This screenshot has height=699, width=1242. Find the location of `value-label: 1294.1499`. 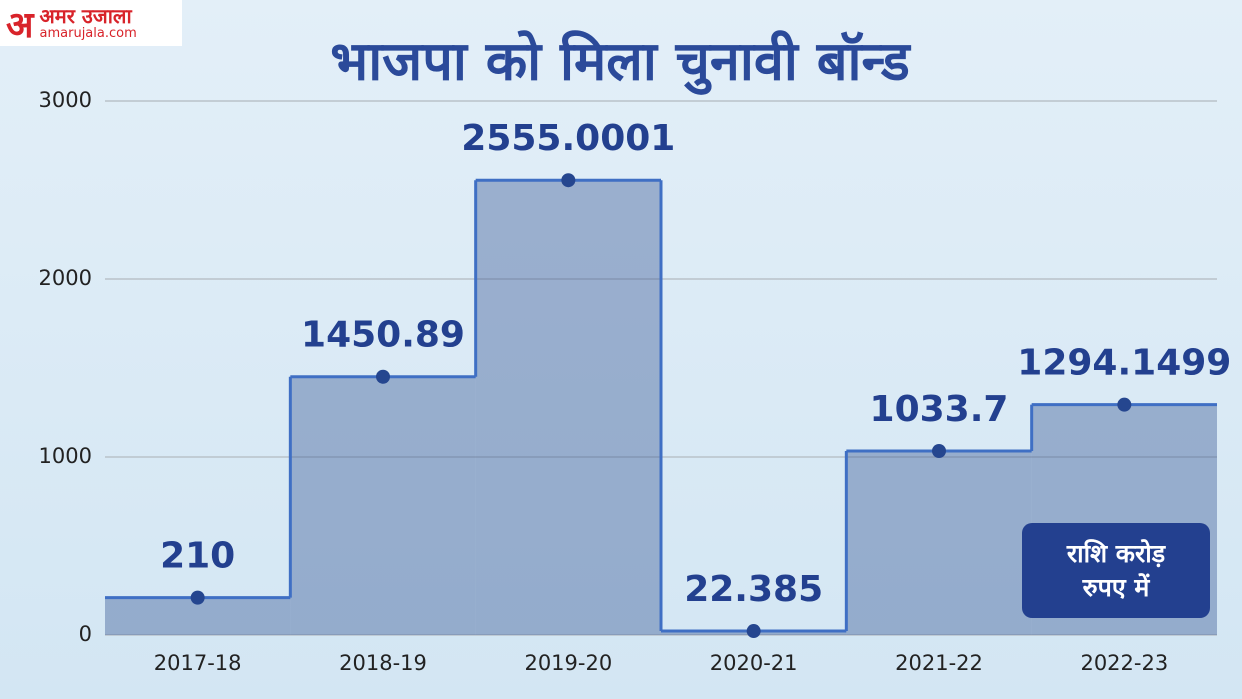

value-label: 1294.1499 is located at coordinates (1124, 363).